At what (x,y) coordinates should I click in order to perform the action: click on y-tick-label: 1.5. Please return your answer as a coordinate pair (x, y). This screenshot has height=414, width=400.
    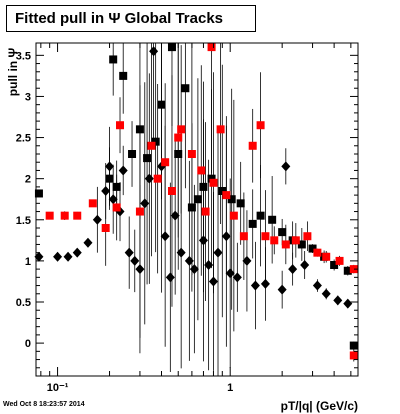
    Looking at the image, I should click on (23, 221).